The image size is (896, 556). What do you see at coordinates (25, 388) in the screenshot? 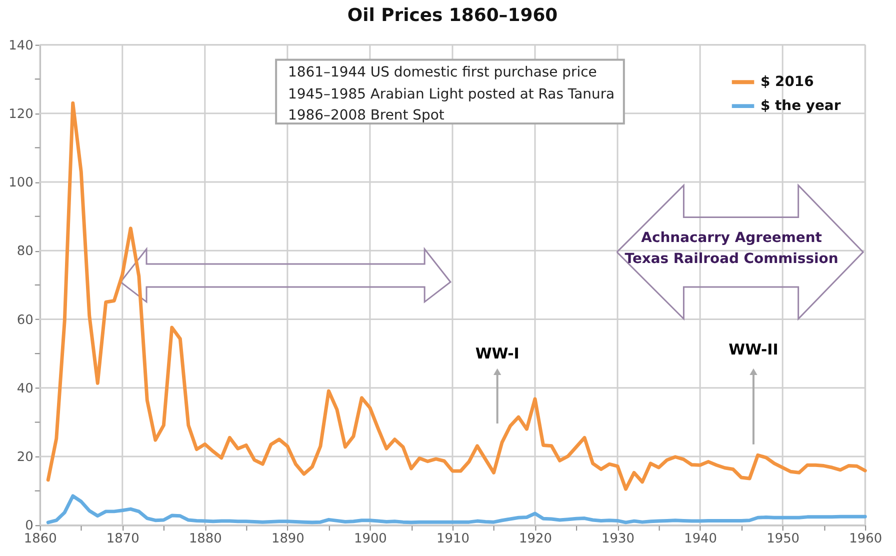
I see `y-tick-label: 40` at bounding box center [25, 388].